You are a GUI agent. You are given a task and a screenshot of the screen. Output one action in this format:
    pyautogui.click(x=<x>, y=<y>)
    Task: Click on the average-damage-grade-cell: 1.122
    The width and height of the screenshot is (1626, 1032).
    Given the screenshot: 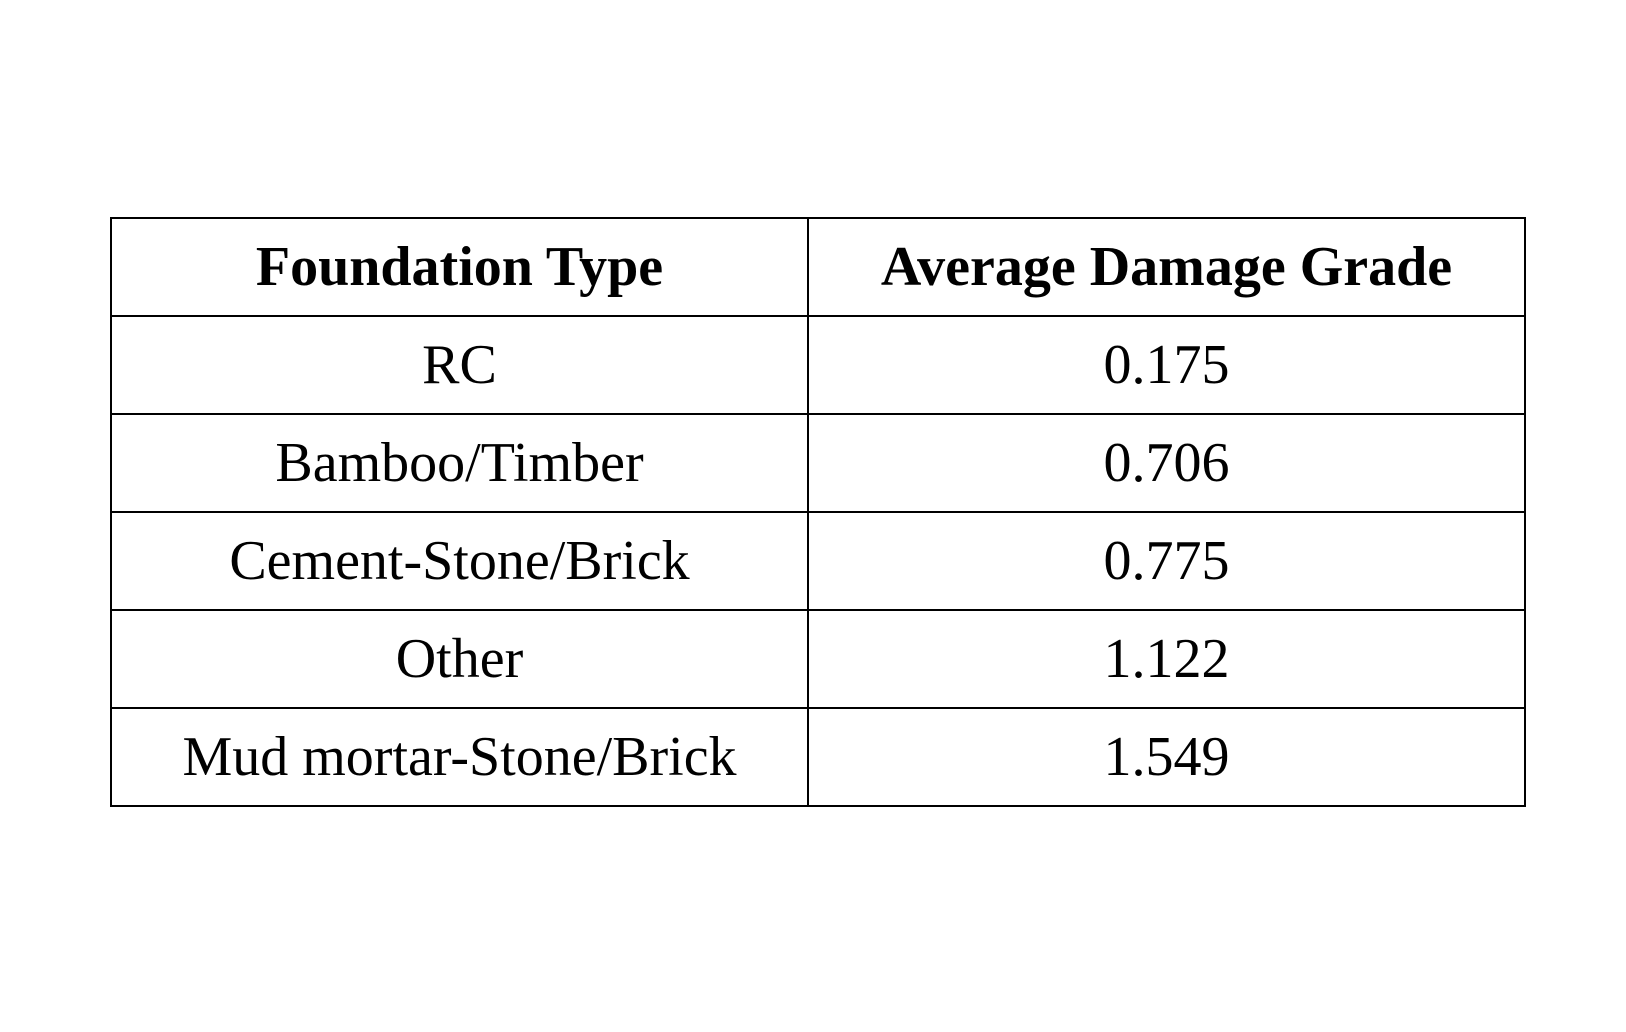 What is the action you would take?
    pyautogui.click(x=1166, y=659)
    